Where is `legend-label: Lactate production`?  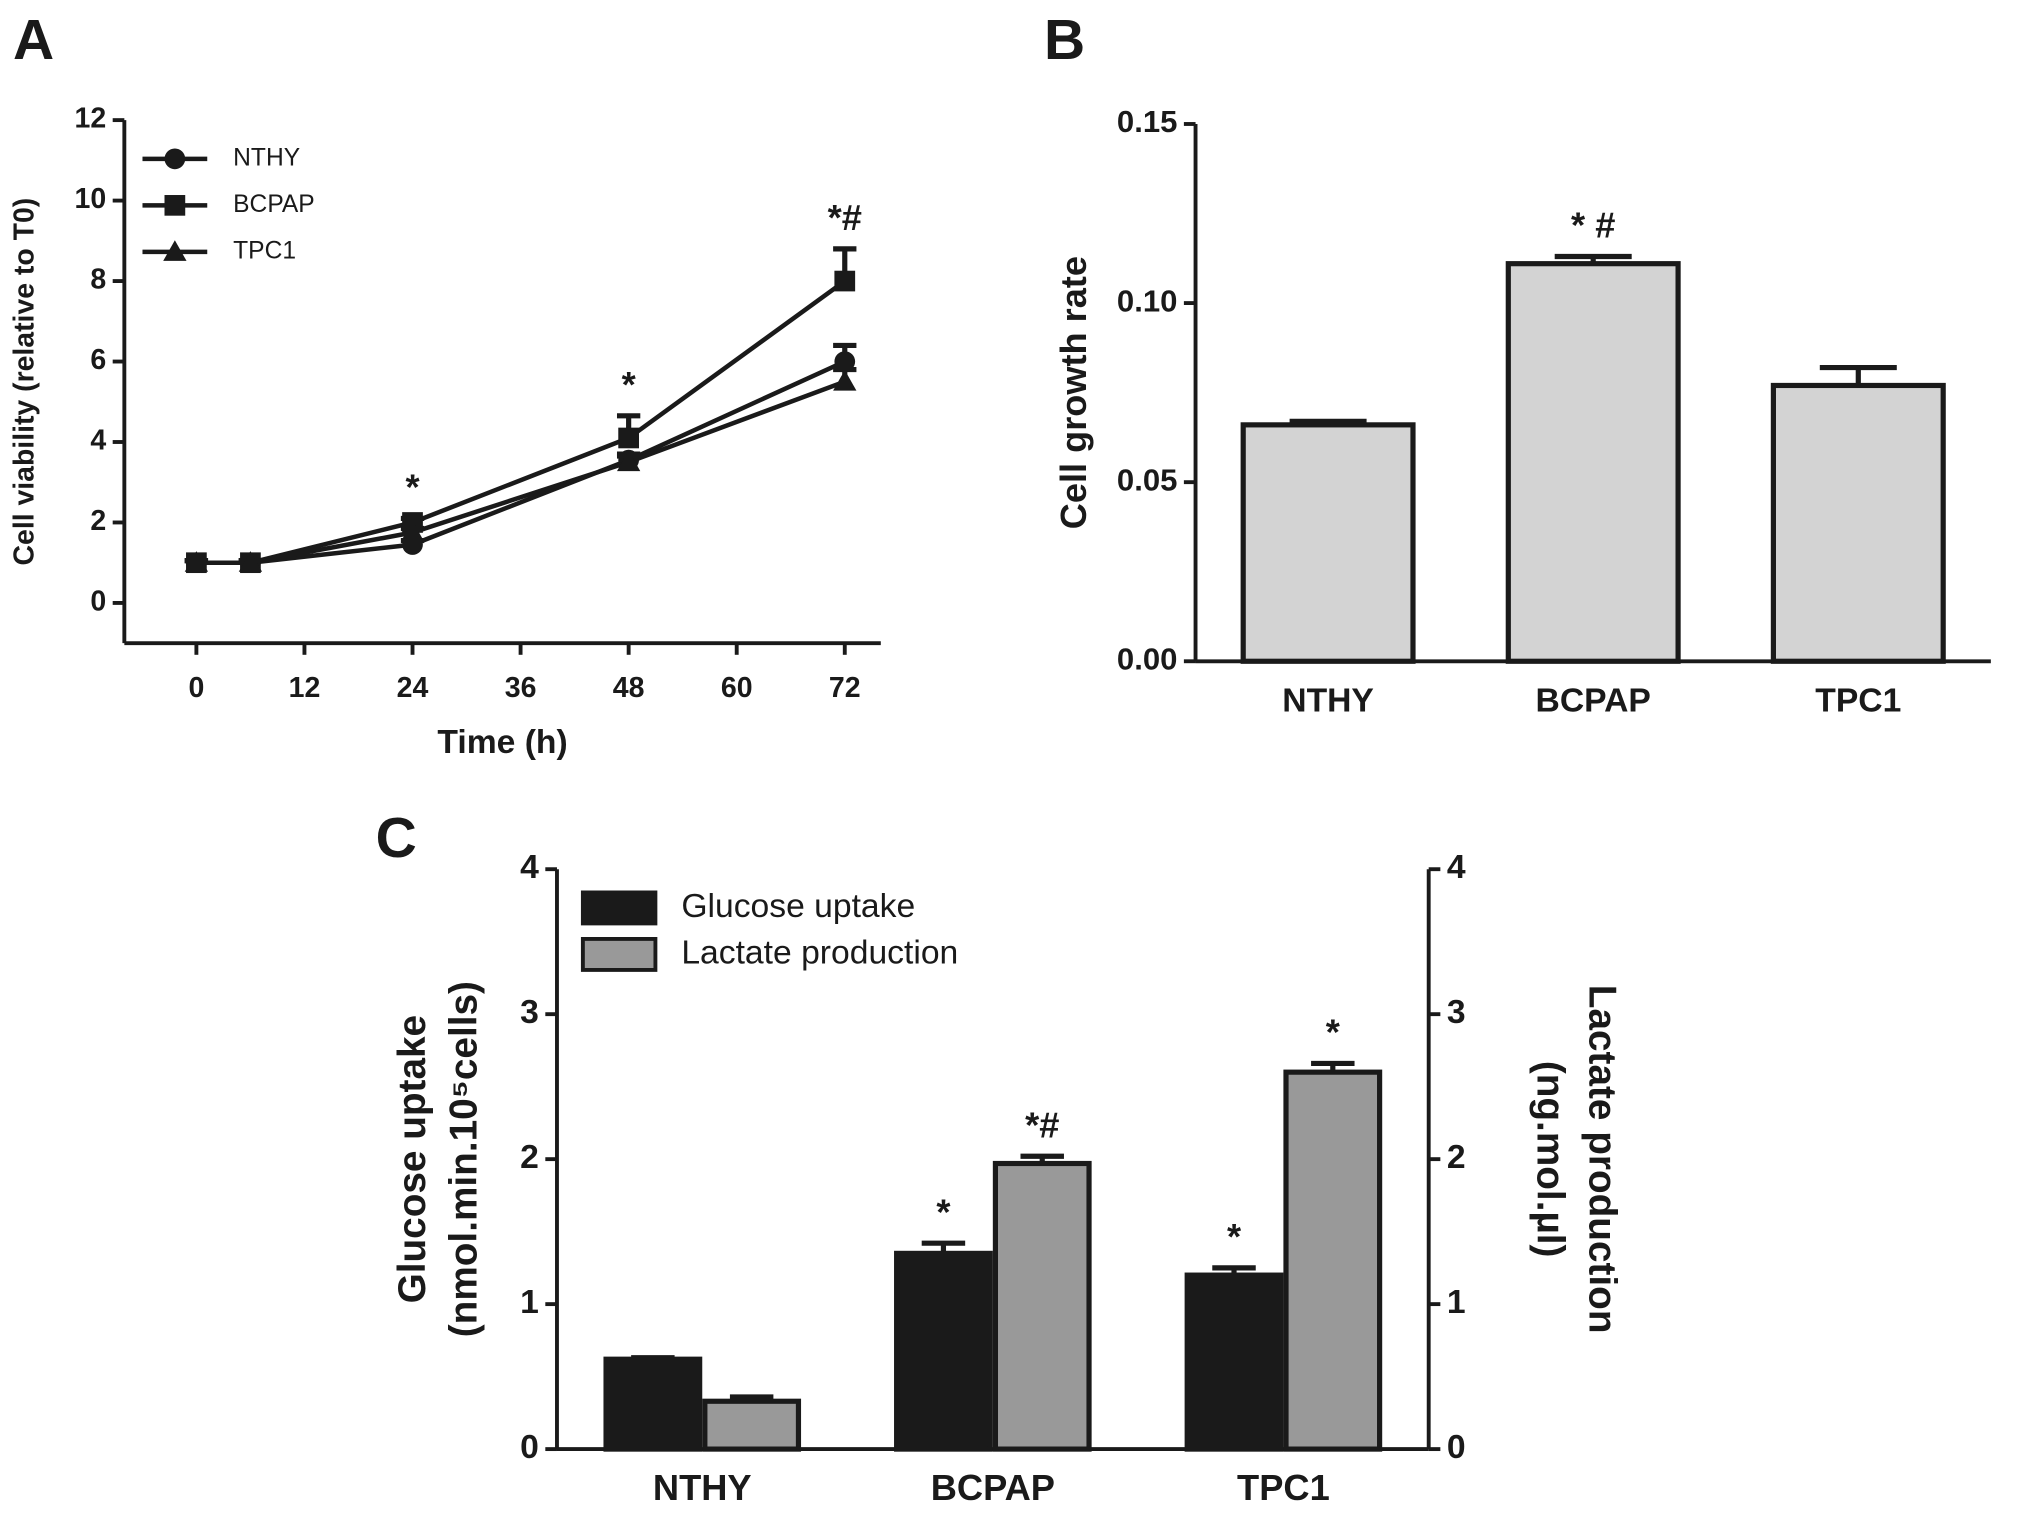
legend-label: Lactate production is located at coordinates (819, 952).